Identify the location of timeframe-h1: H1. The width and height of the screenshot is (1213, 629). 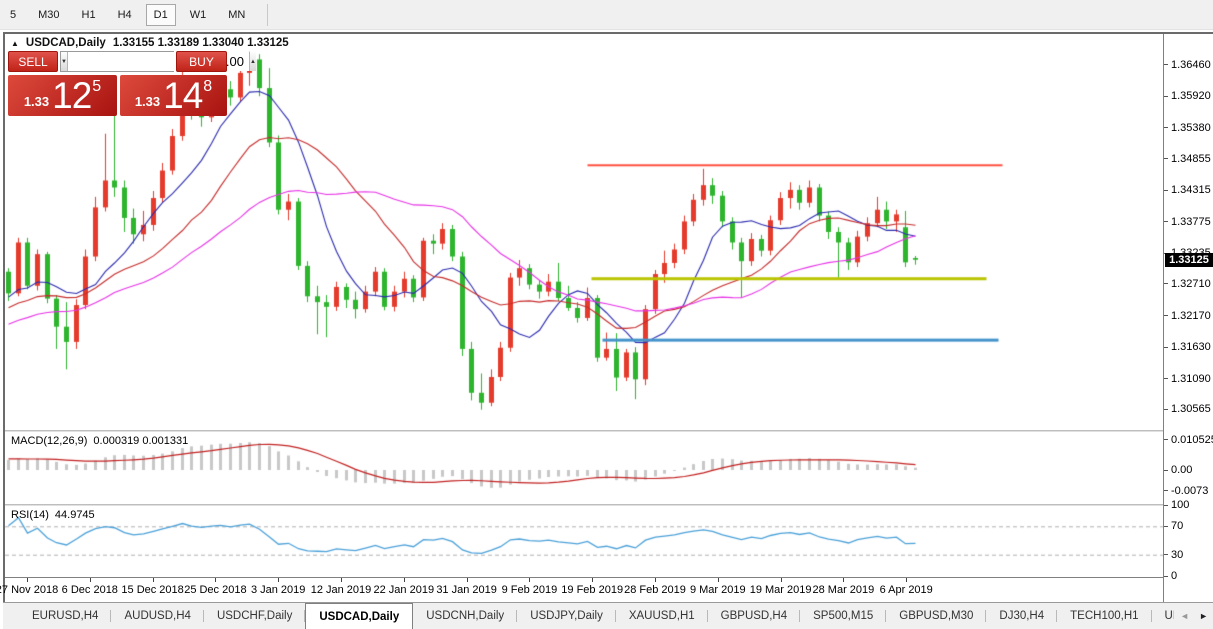
(88, 14).